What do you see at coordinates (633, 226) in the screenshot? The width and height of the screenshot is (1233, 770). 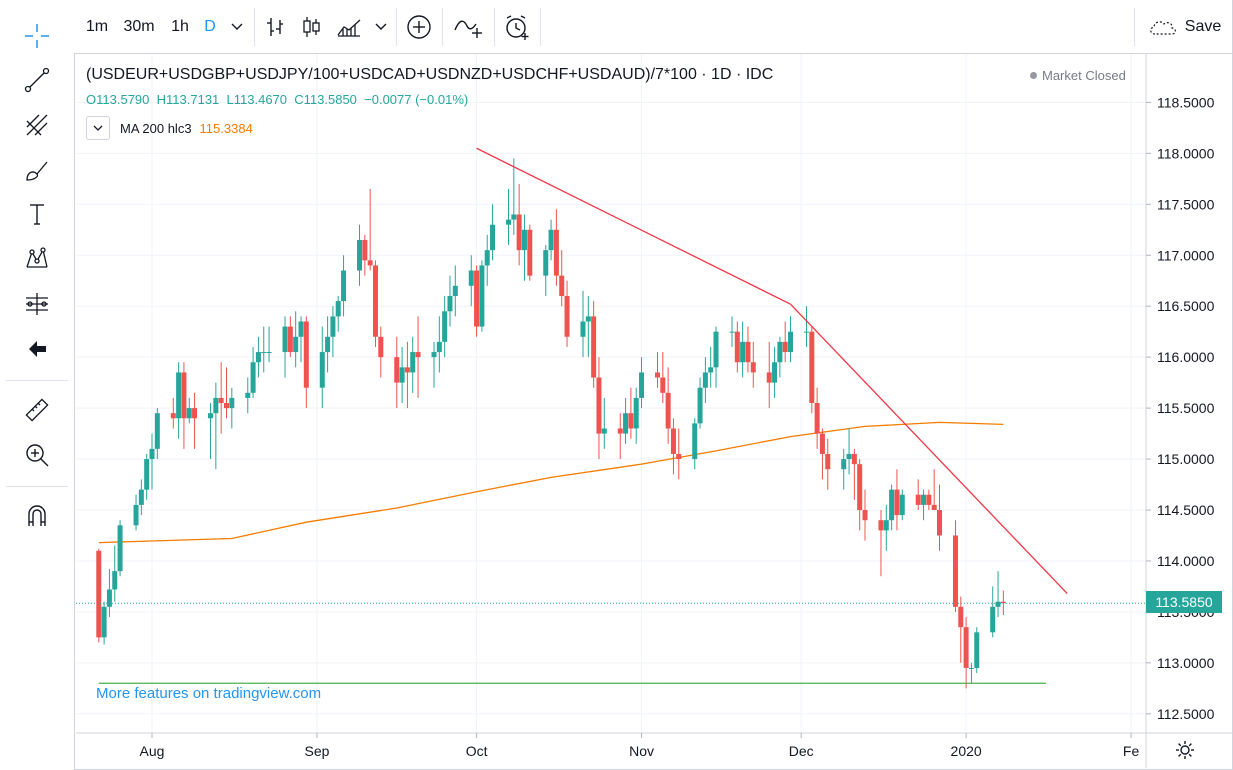 I see `trendline-upper` at bounding box center [633, 226].